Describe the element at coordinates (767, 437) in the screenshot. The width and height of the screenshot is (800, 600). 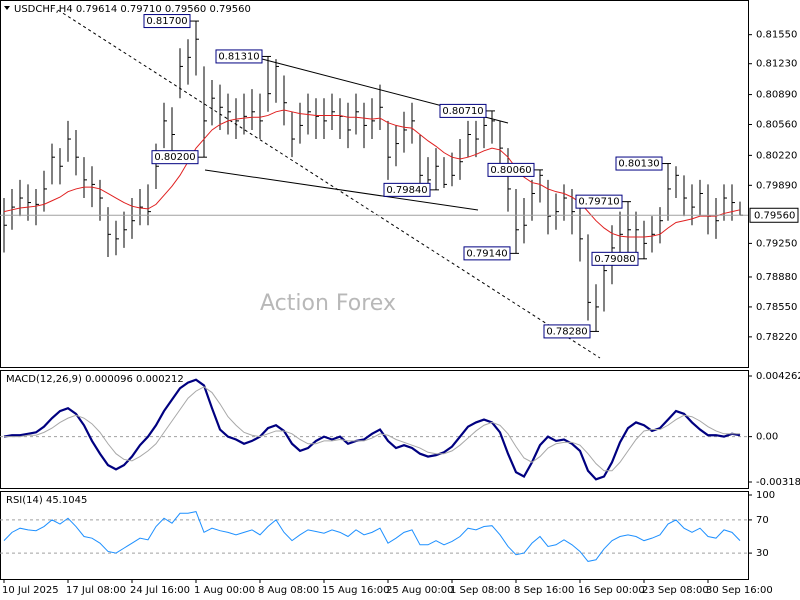
I see `y-tick-label: 0.00` at that location.